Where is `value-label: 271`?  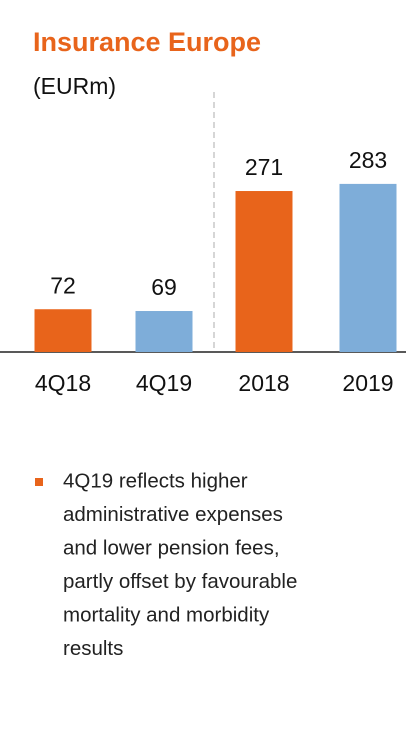
value-label: 271 is located at coordinates (264, 167).